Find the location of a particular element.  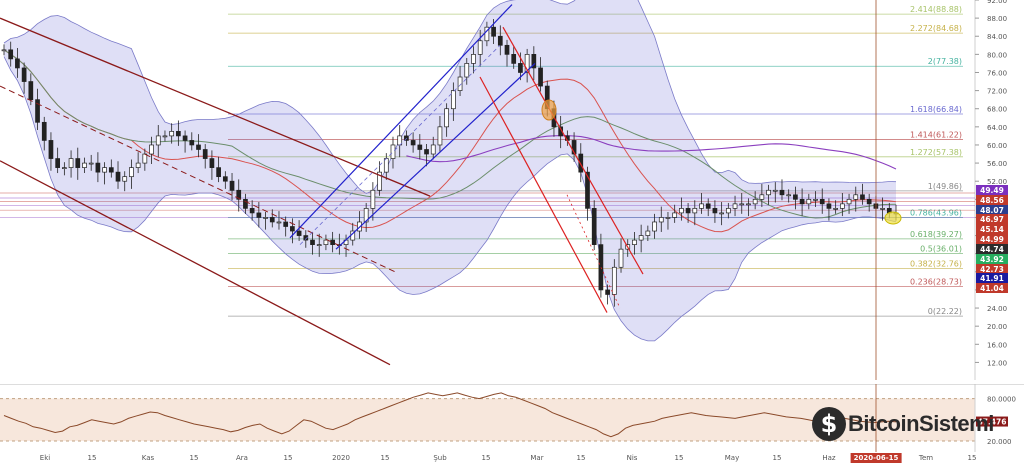

y-tick-label: 88.00 is located at coordinates (997, 19).